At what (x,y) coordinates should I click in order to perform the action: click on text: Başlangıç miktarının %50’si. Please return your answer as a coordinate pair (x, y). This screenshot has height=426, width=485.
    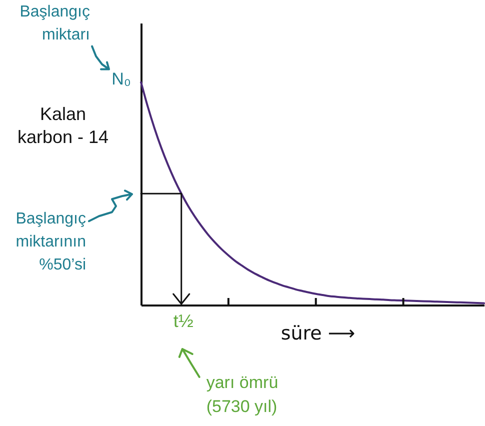
    Looking at the image, I should click on (51, 242).